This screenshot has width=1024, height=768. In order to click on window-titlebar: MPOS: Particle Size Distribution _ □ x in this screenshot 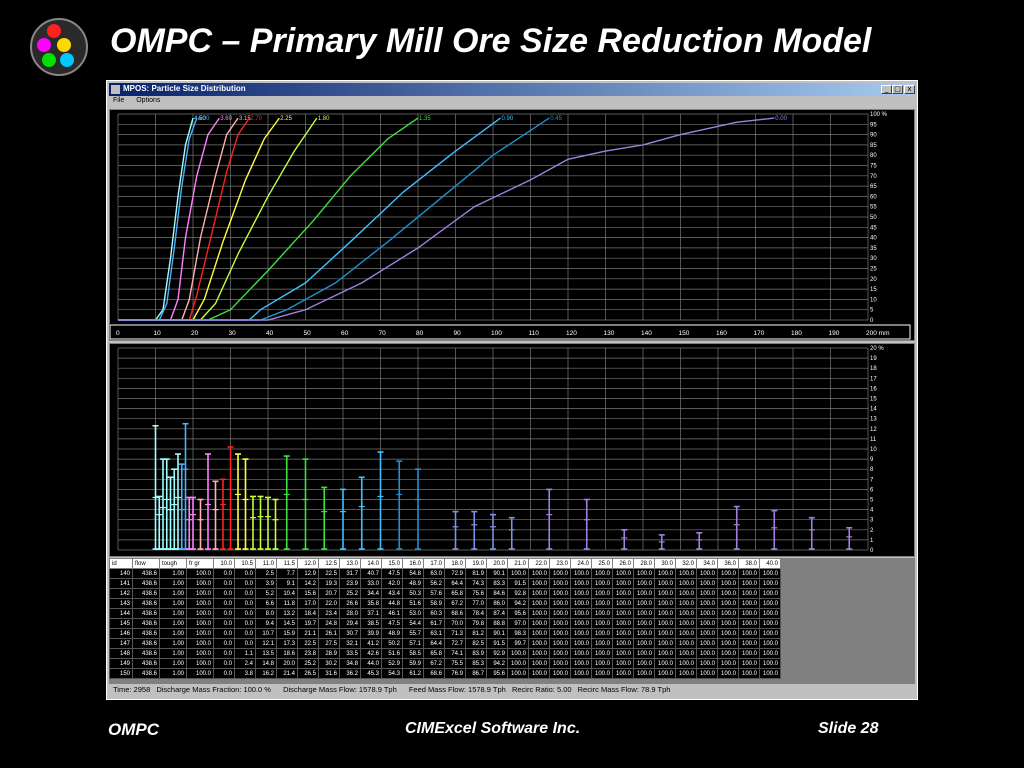, I will do `click(512, 89)`.